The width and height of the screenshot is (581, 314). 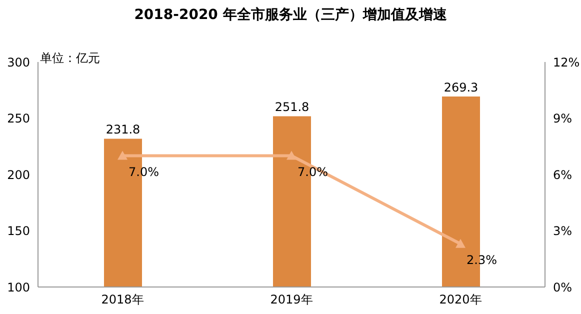 I want to click on y2-tick-label: 6%, so click(x=562, y=175).